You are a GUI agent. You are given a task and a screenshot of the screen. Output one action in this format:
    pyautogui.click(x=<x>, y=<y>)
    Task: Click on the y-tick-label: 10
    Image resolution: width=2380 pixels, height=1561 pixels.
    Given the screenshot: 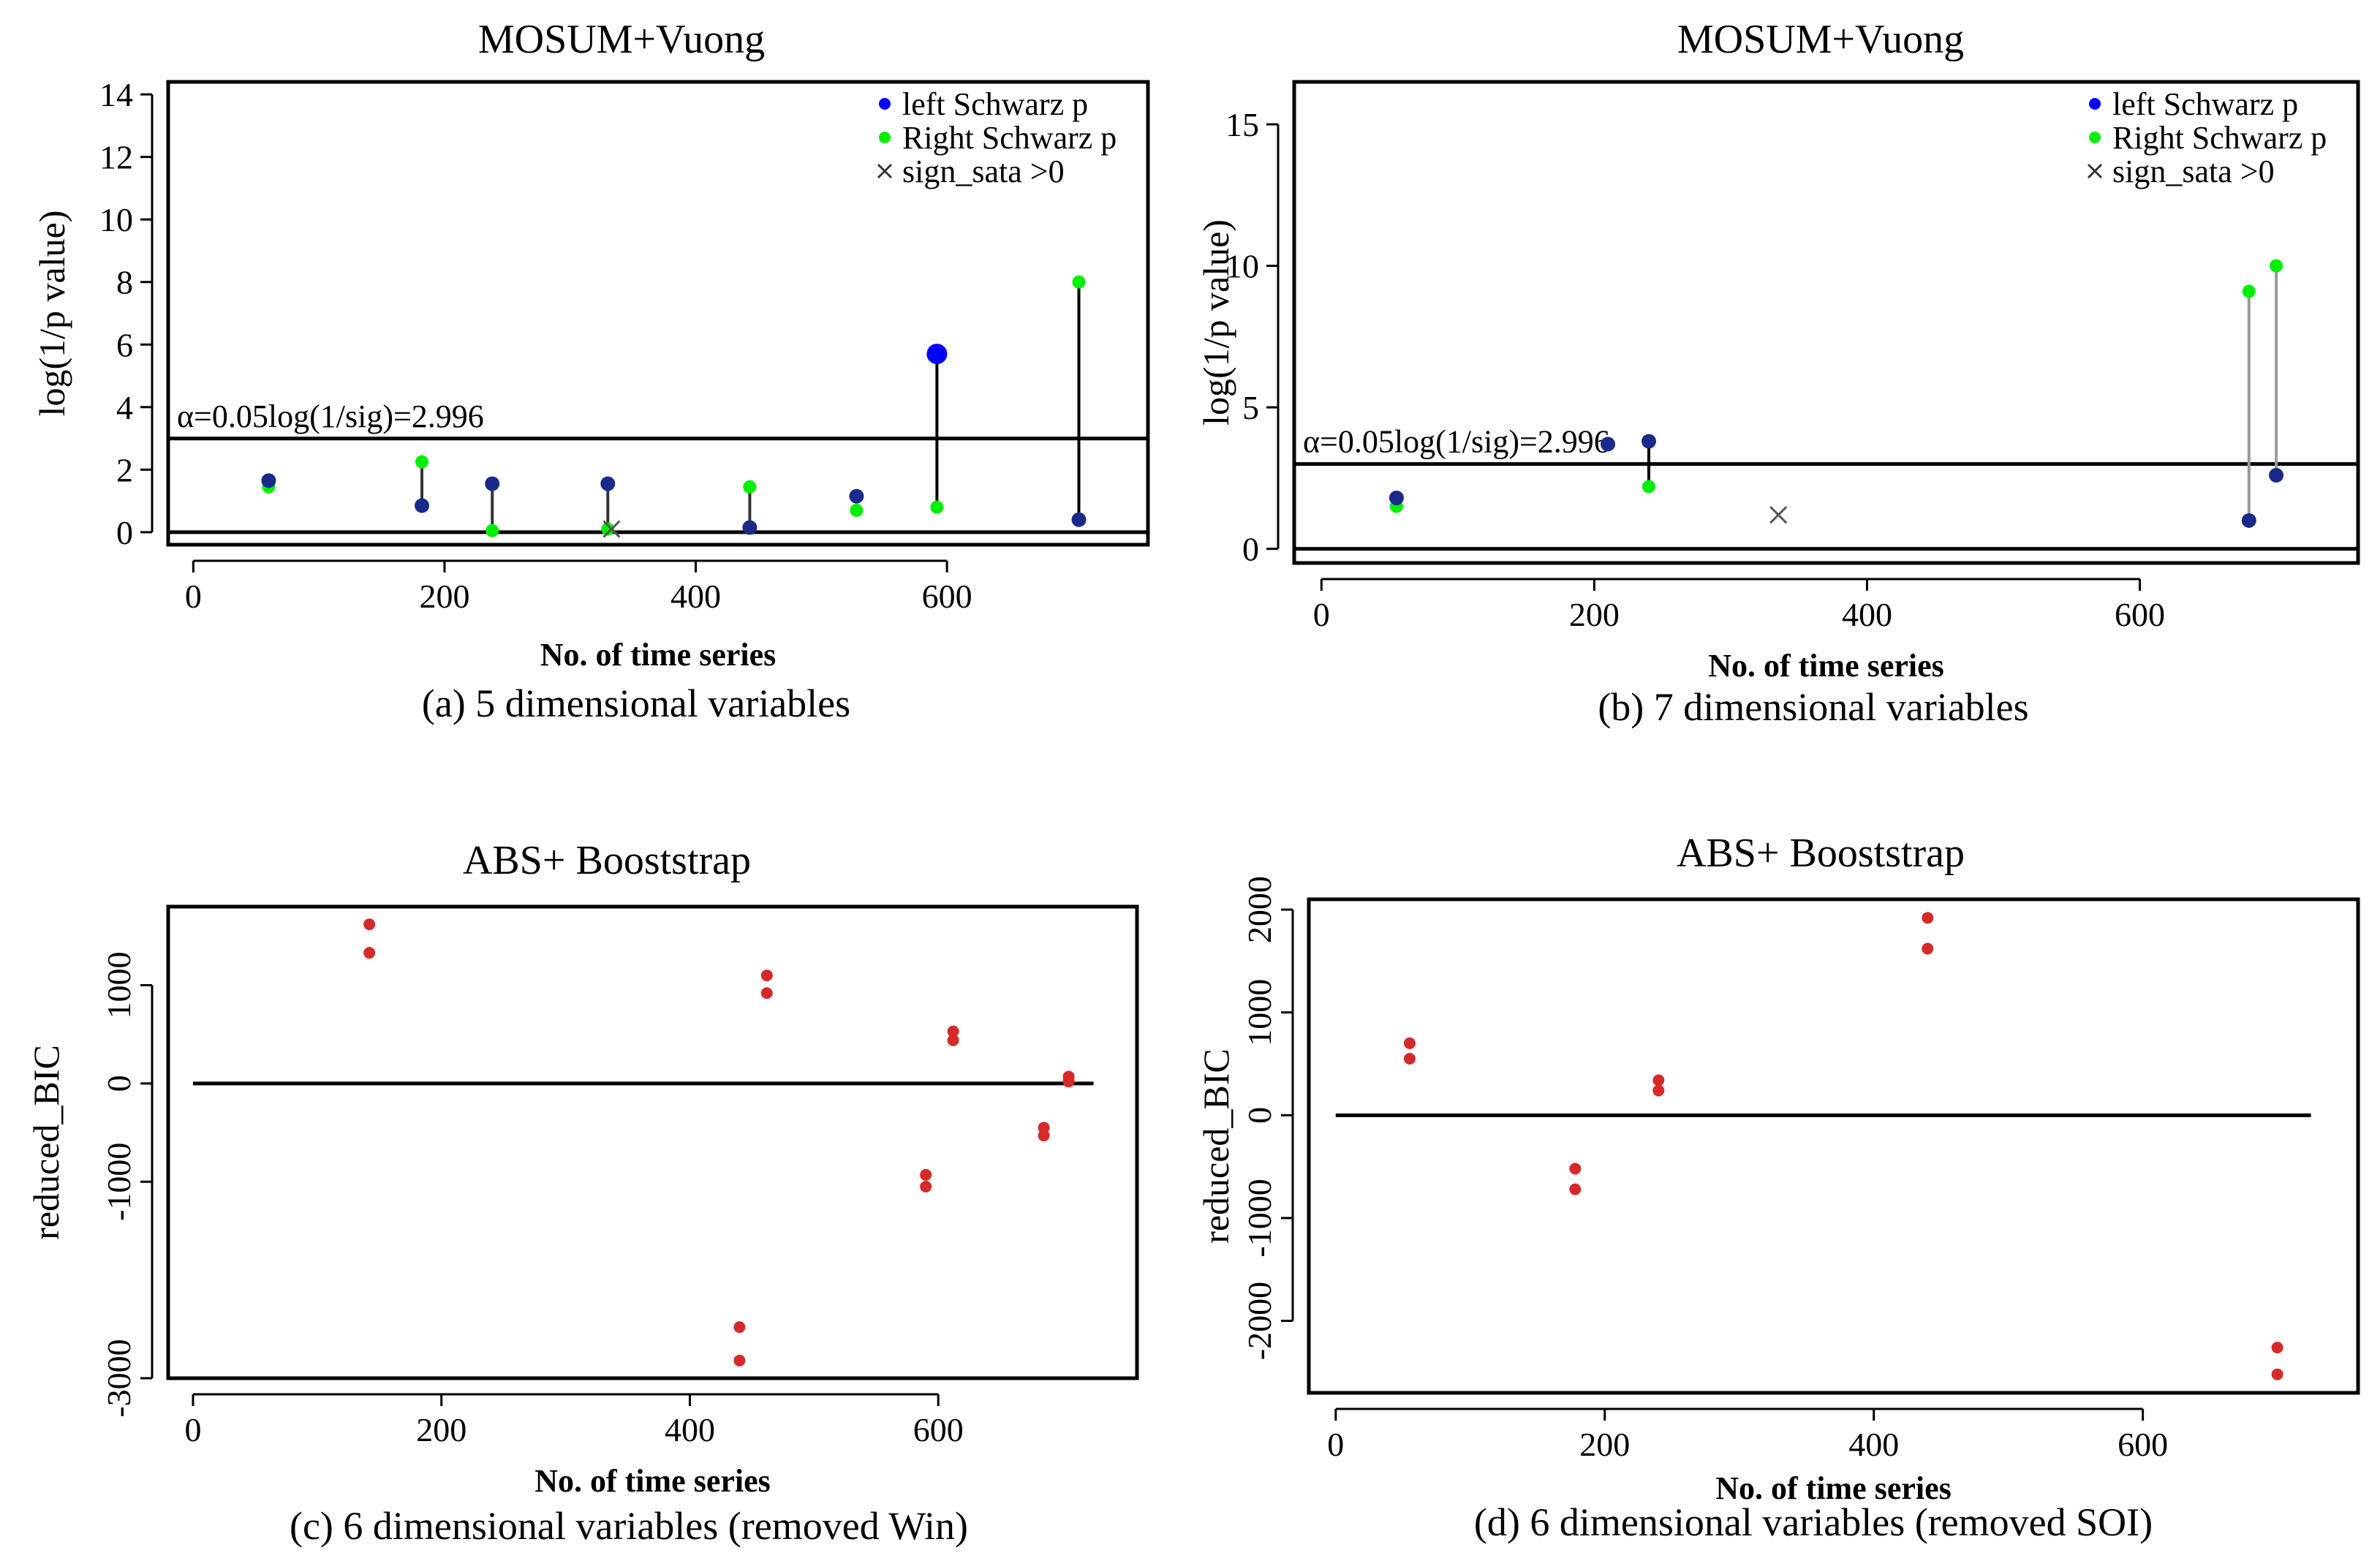 What is the action you would take?
    pyautogui.click(x=116, y=219)
    